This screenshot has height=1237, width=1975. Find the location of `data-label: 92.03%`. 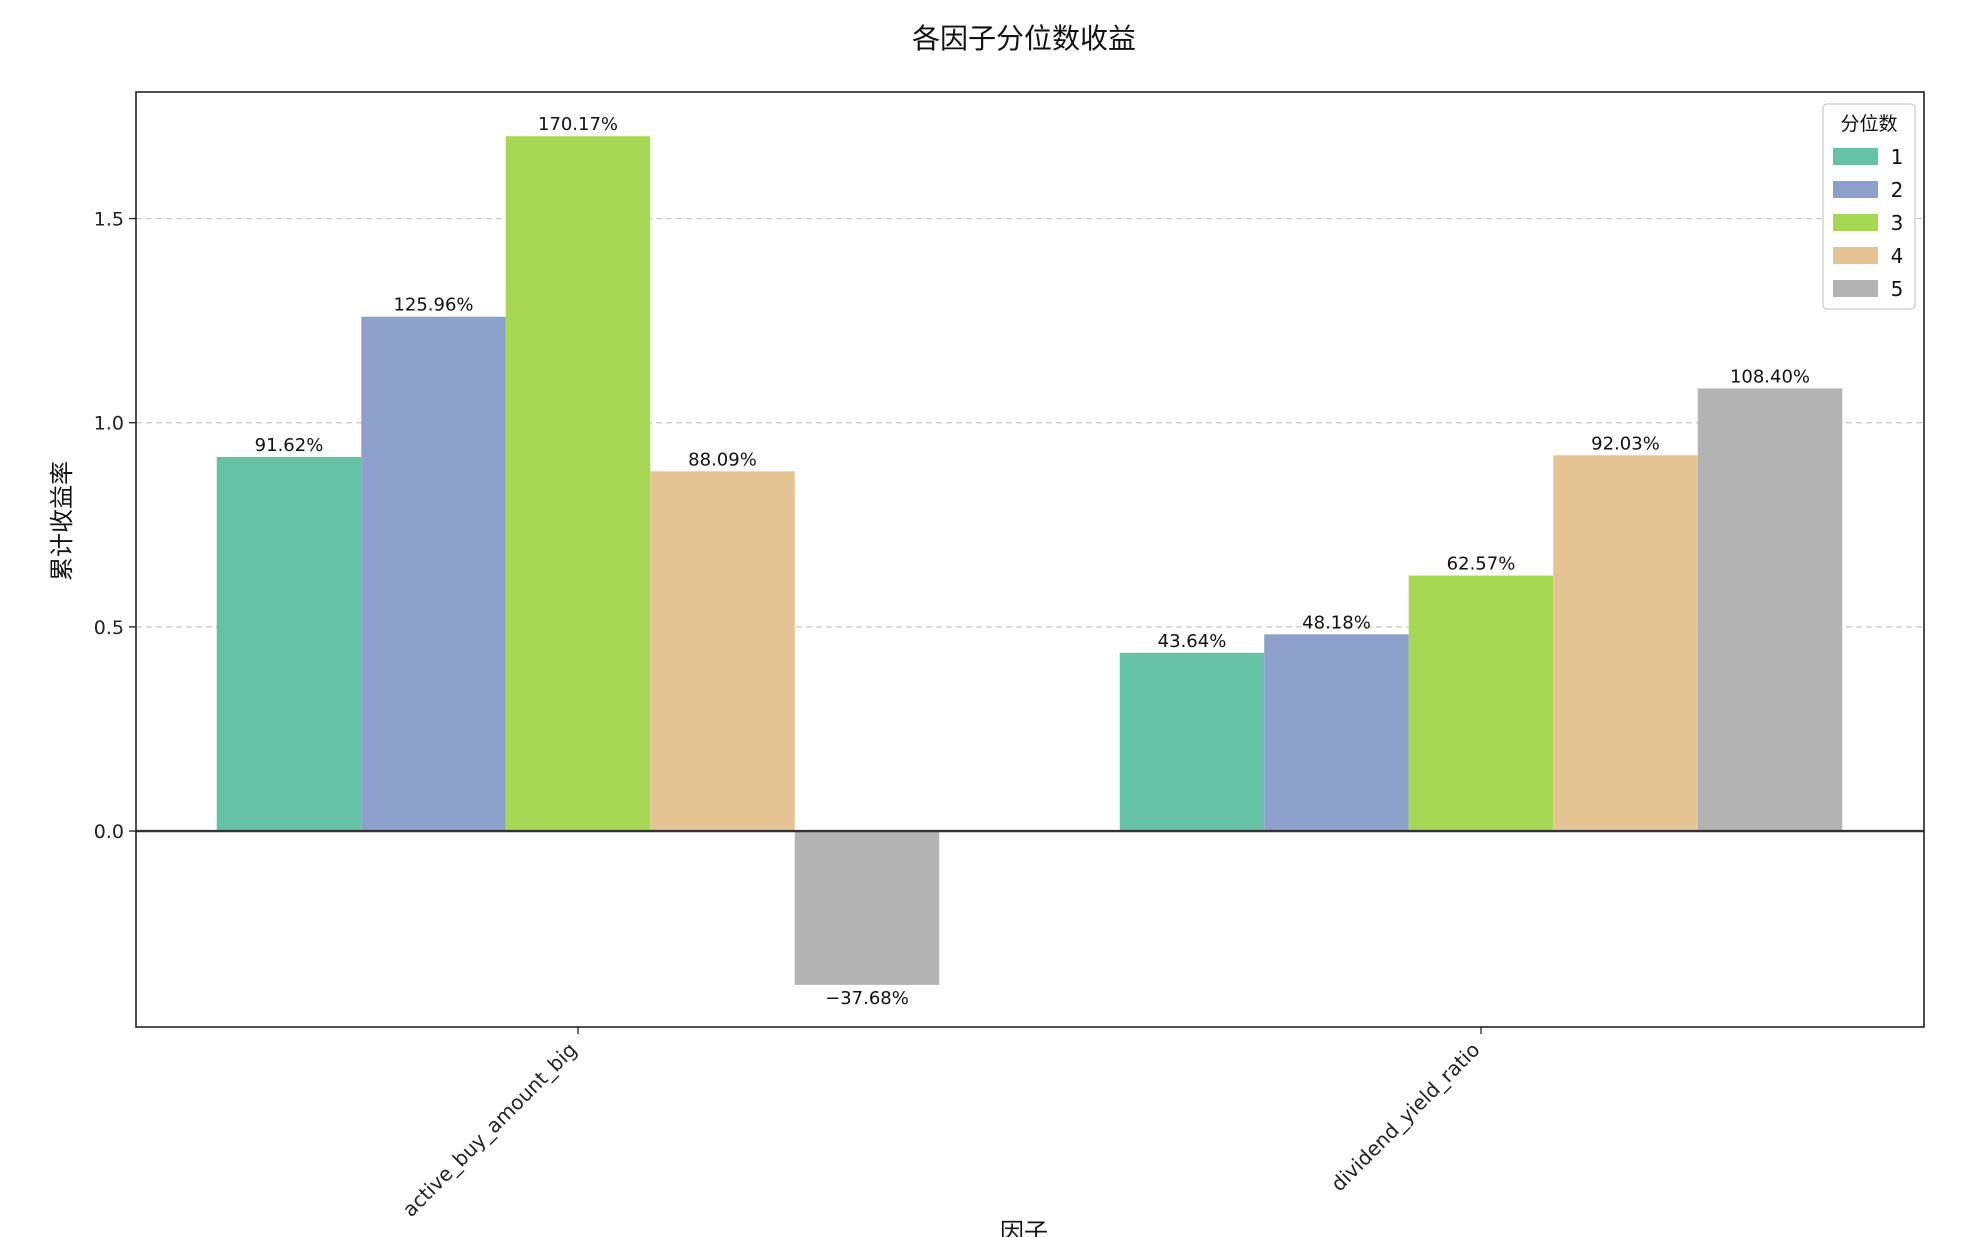

data-label: 92.03% is located at coordinates (1625, 443).